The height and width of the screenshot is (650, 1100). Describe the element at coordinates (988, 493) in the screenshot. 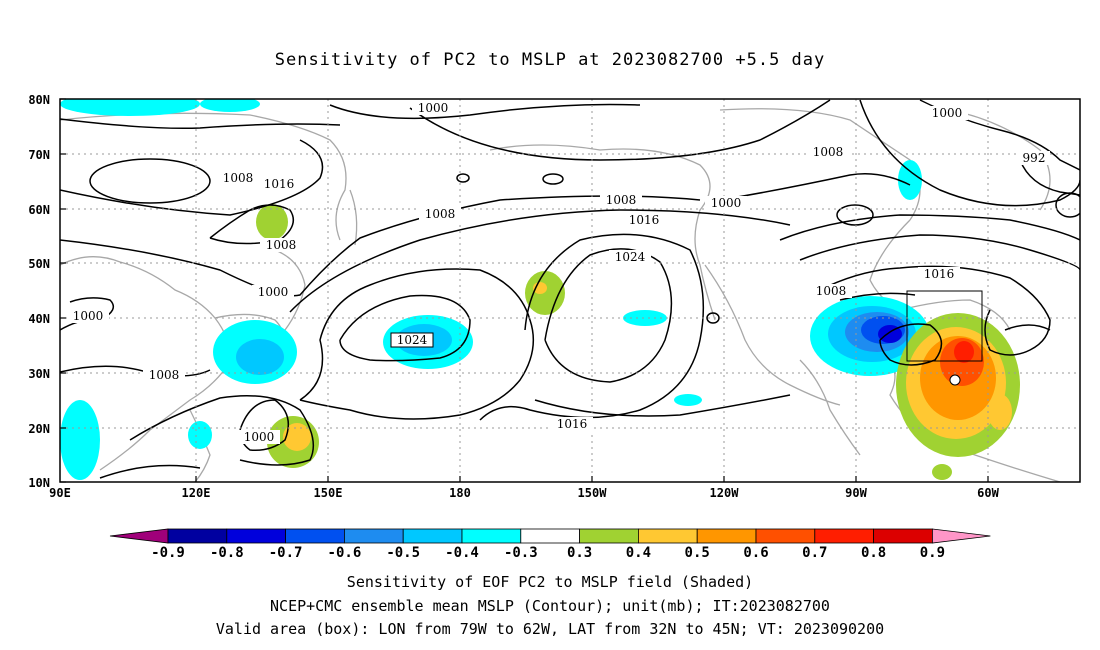

I see `lon-label: 60W` at that location.